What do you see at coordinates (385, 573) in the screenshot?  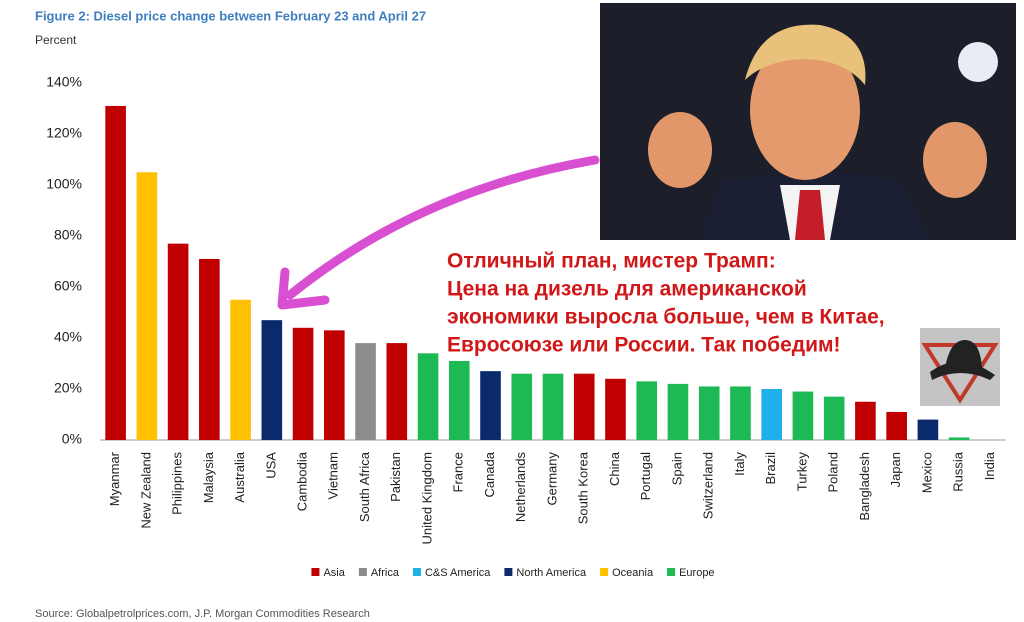 I see `legend-label: Africa` at bounding box center [385, 573].